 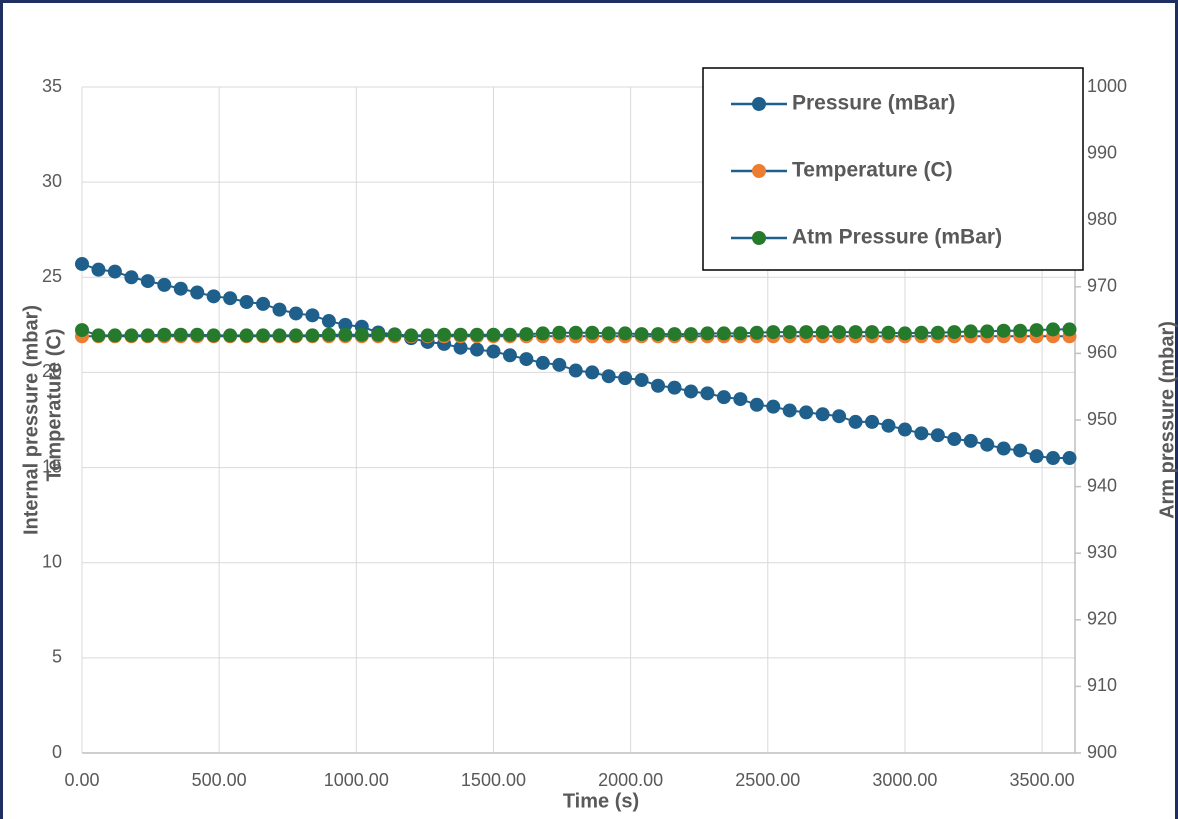 I want to click on y-axis-title-2: Temperature (C), so click(x=54, y=405).